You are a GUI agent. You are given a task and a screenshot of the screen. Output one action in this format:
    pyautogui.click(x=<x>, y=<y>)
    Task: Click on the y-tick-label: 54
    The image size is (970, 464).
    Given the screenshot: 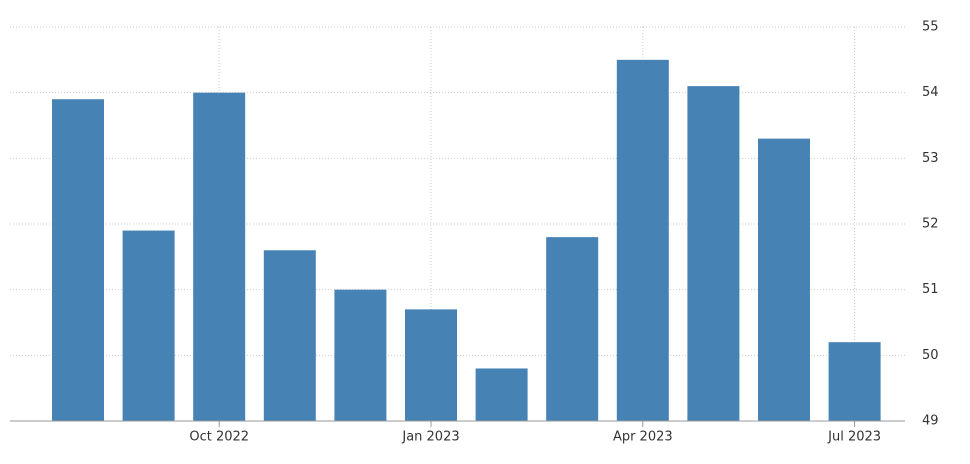 What is the action you would take?
    pyautogui.click(x=930, y=92)
    